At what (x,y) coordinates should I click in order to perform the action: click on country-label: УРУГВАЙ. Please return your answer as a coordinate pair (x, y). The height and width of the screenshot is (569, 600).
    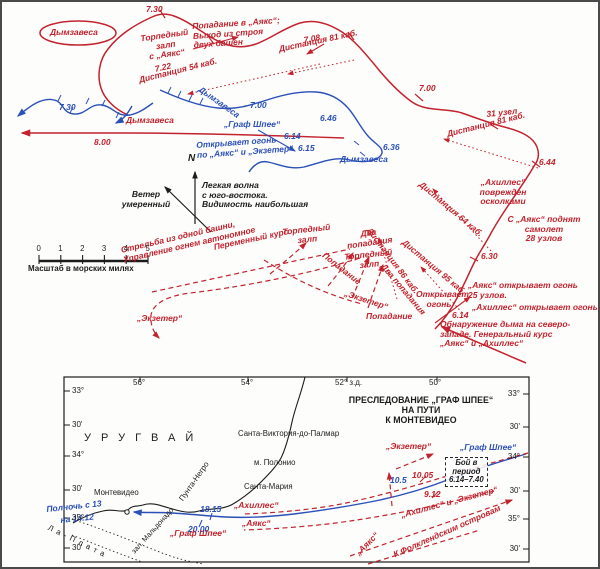
    Looking at the image, I should click on (144, 438).